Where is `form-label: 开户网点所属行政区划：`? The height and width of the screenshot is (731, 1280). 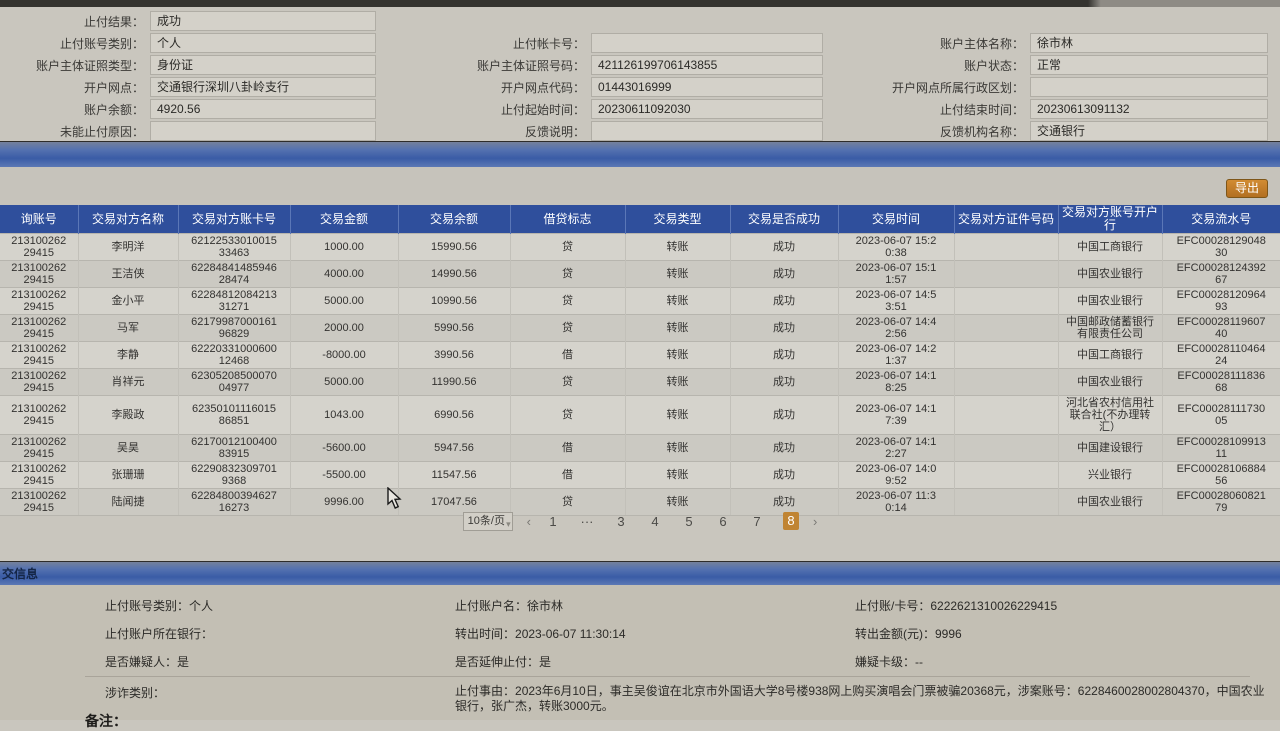 form-label: 开户网点所属行政区划： is located at coordinates (957, 87).